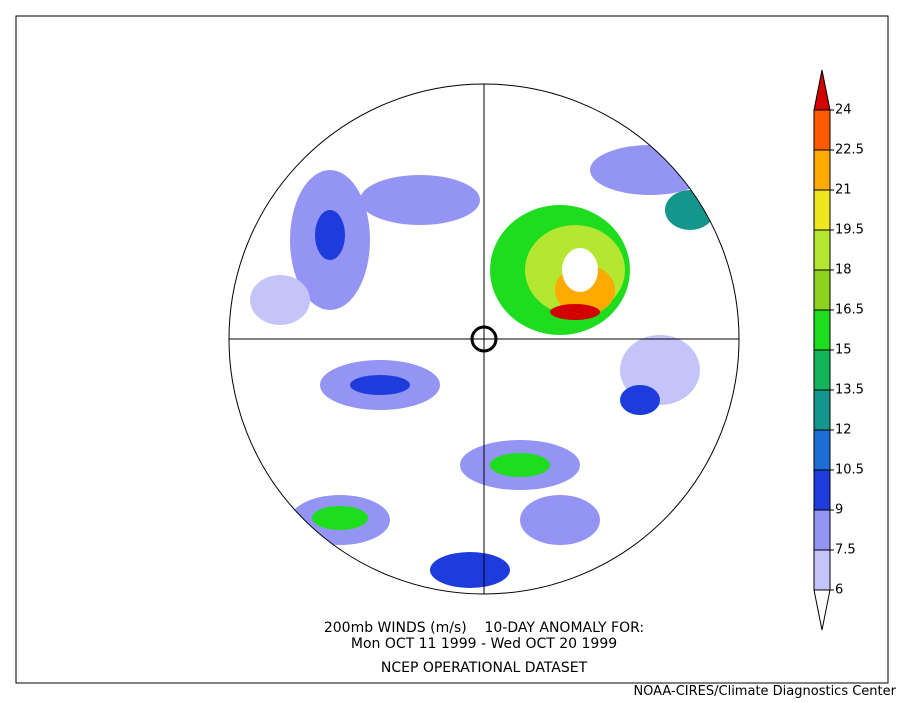 The width and height of the screenshot is (904, 703). I want to click on pole, so click(484, 339).